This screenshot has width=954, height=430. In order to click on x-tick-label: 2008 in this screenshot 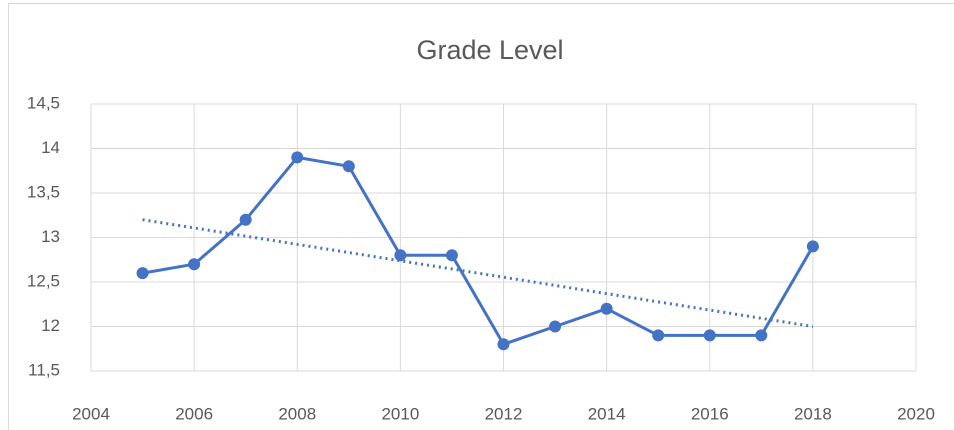, I will do `click(297, 413)`.